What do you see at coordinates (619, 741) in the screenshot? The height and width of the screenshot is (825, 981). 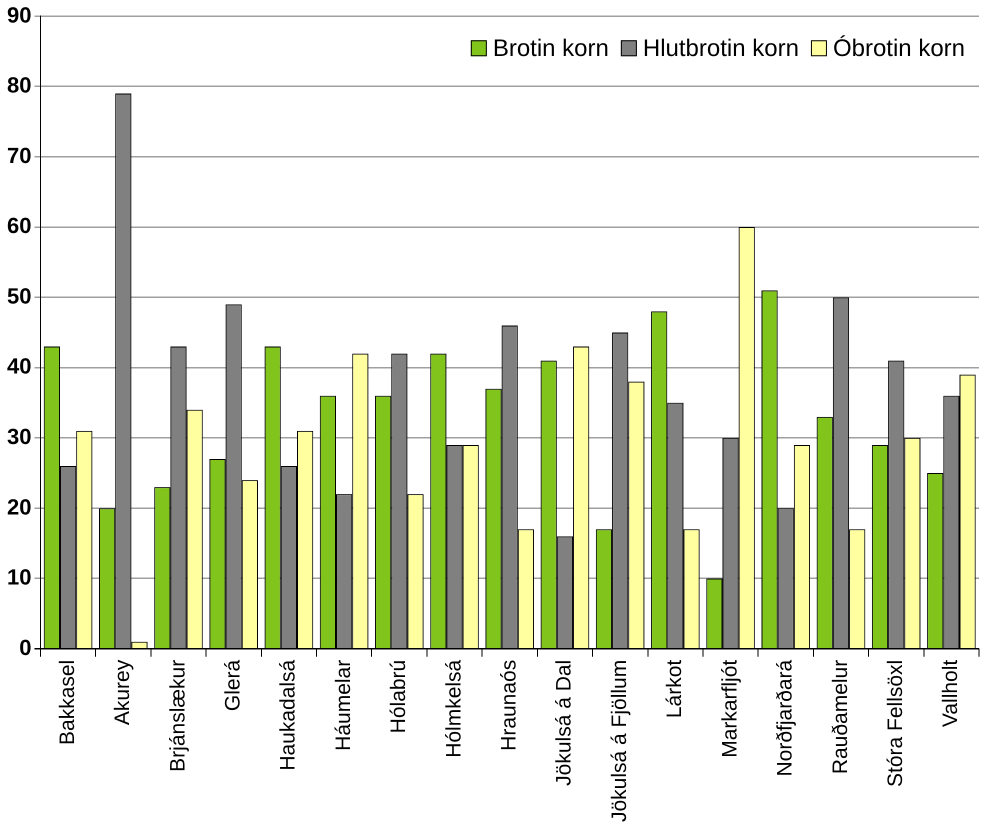 I see `x-tick-label: Jökulsá á Fjöllum` at bounding box center [619, 741].